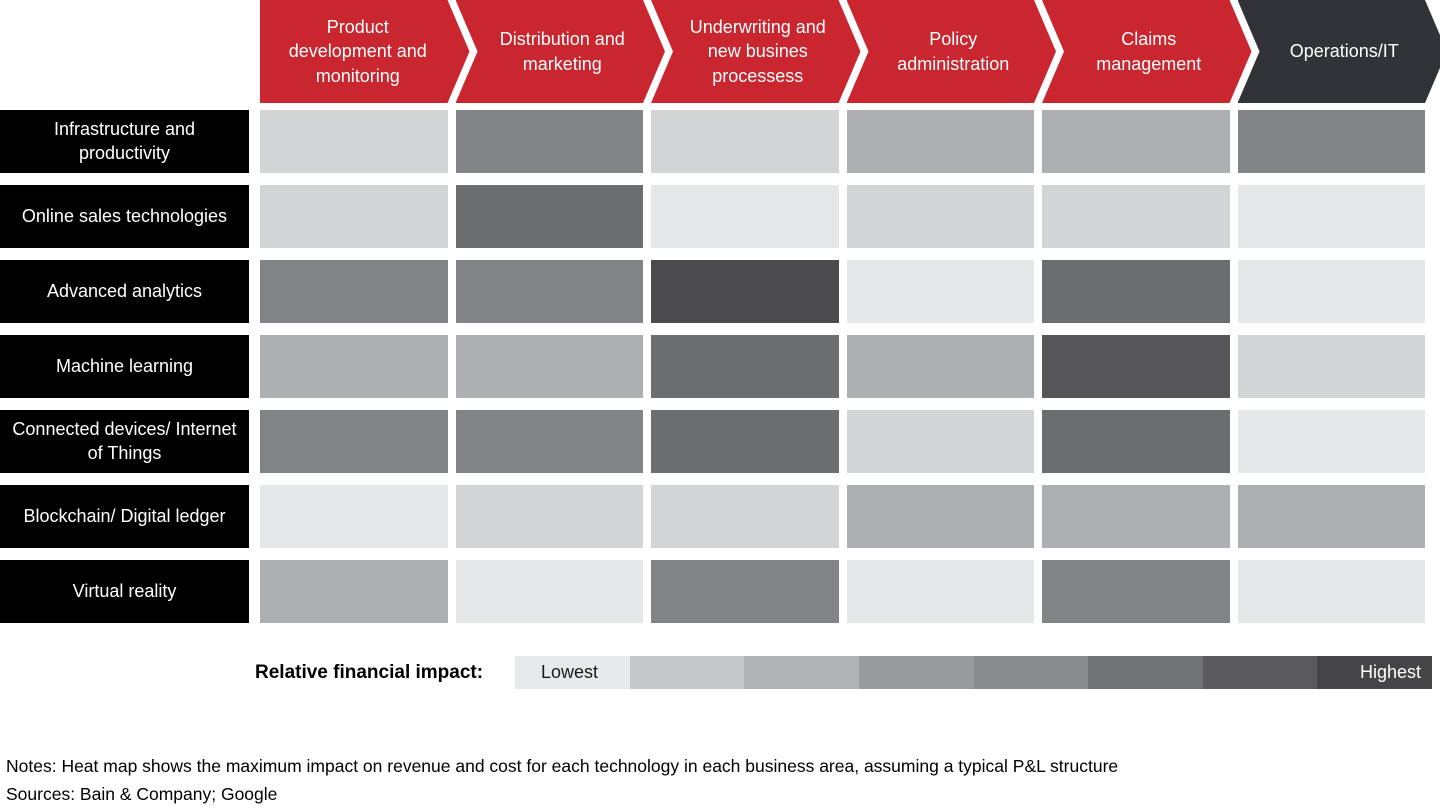 Image resolution: width=1440 pixels, height=810 pixels. What do you see at coordinates (369, 672) in the screenshot?
I see `legend-title: Relative financial impact:` at bounding box center [369, 672].